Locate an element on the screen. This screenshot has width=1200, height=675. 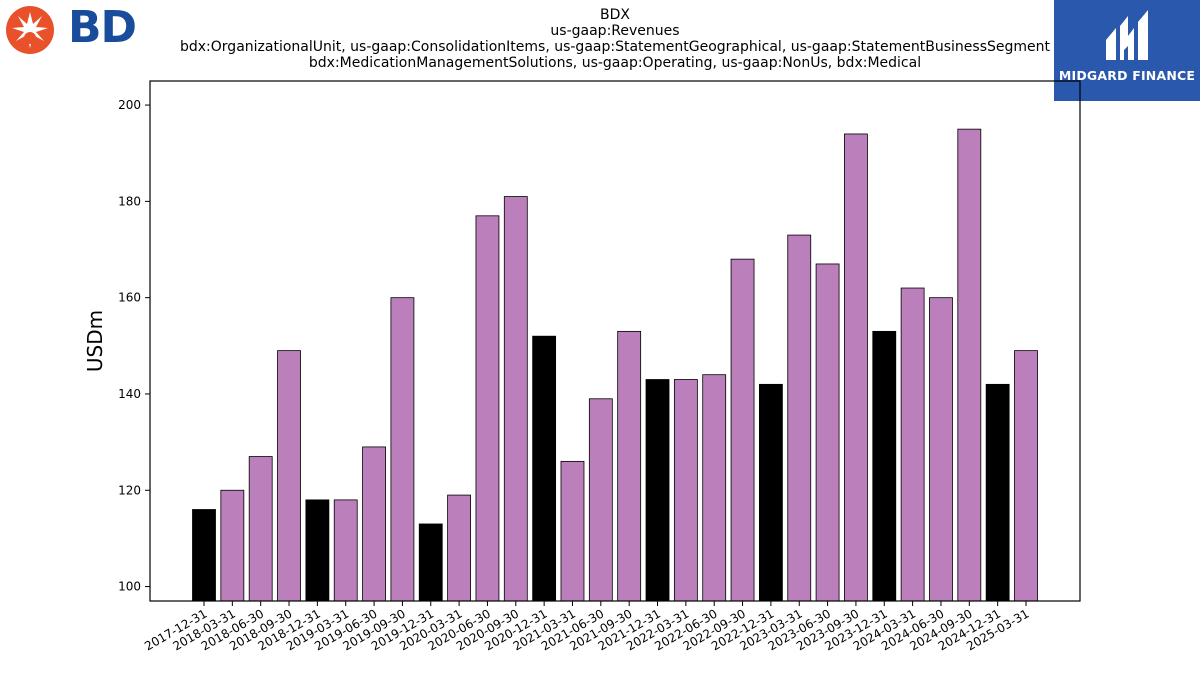
bd-logo: BD is located at coordinates (71, 29).